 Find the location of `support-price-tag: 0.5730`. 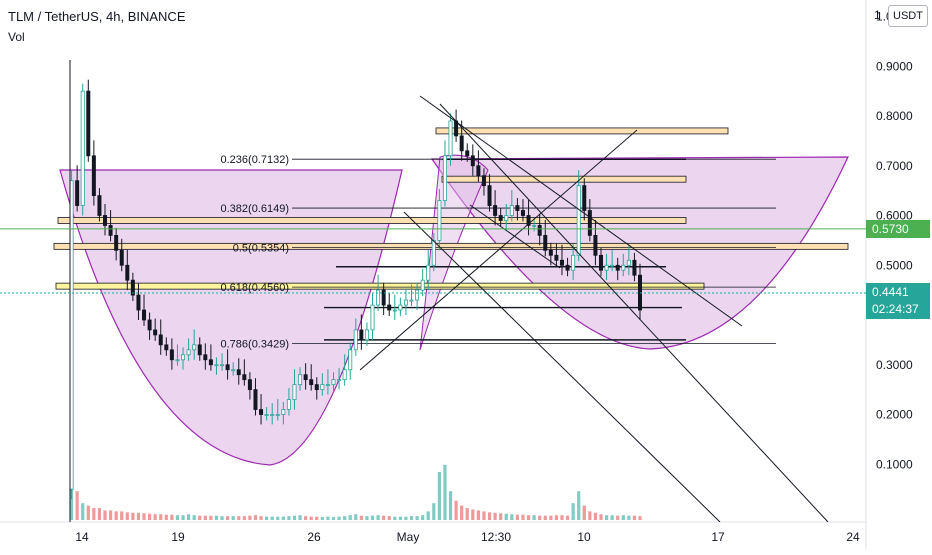

support-price-tag: 0.5730 is located at coordinates (898, 228).